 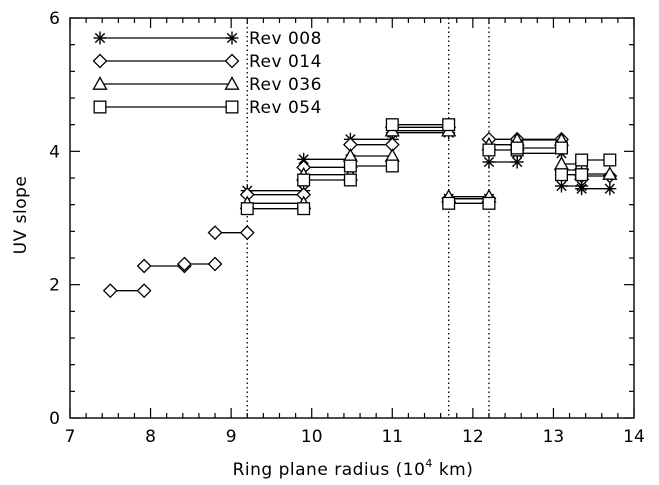 I want to click on x-tick-label: 13, so click(x=554, y=437).